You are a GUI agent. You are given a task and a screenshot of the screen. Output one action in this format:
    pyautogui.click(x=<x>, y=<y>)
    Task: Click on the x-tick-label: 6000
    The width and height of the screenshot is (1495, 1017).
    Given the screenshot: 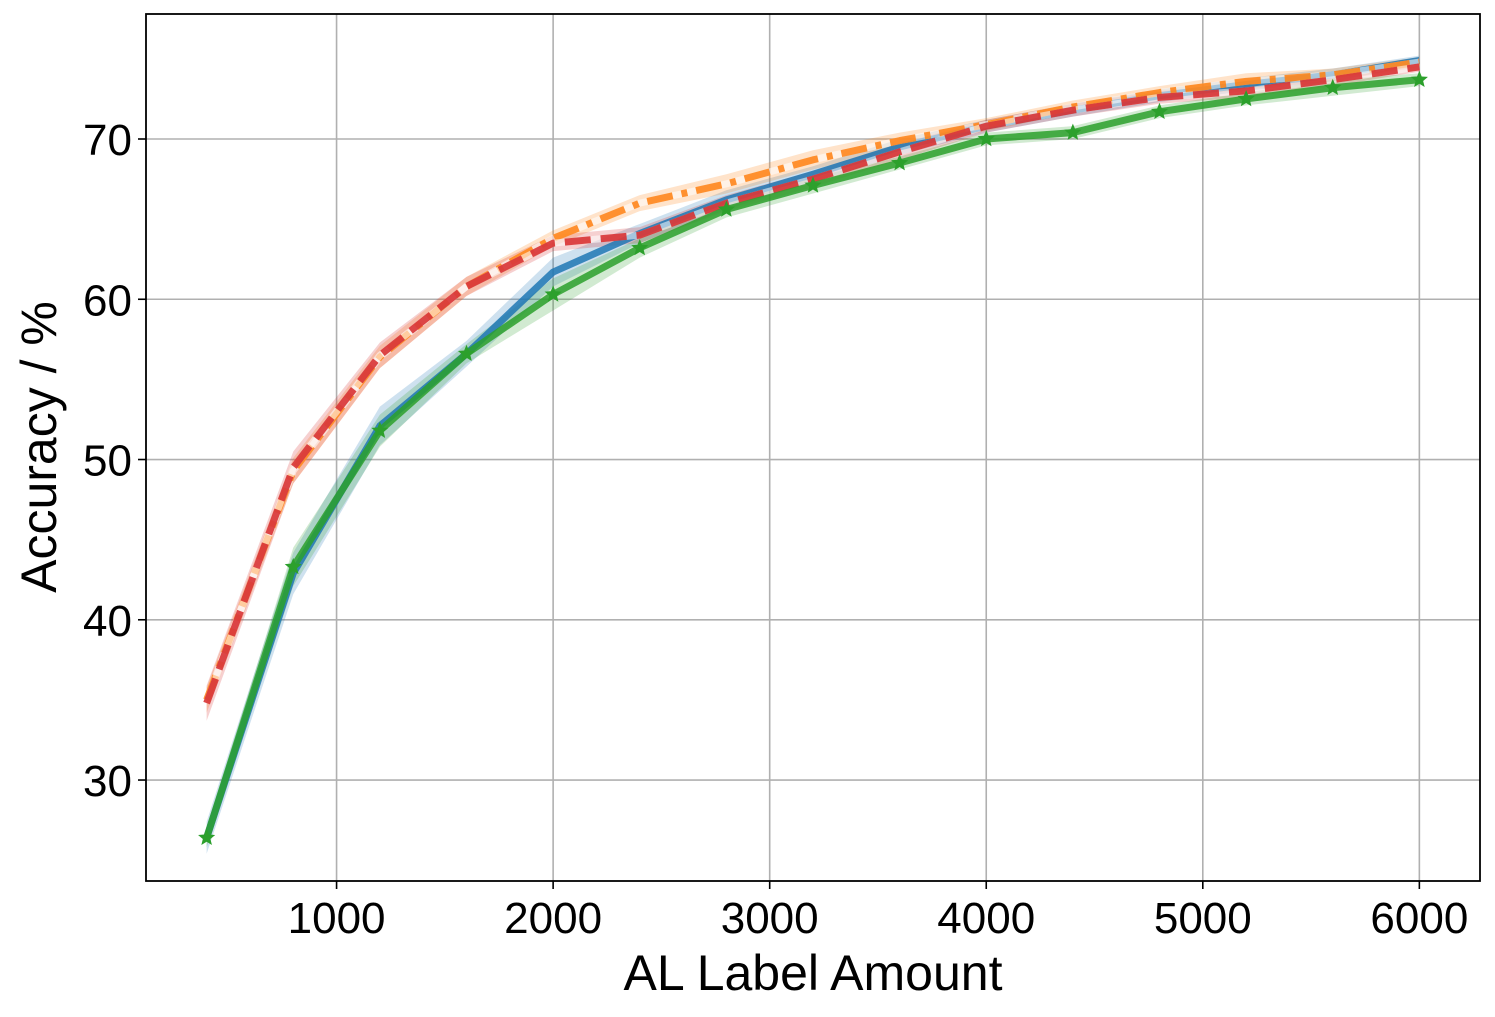 What is the action you would take?
    pyautogui.click(x=1419, y=918)
    